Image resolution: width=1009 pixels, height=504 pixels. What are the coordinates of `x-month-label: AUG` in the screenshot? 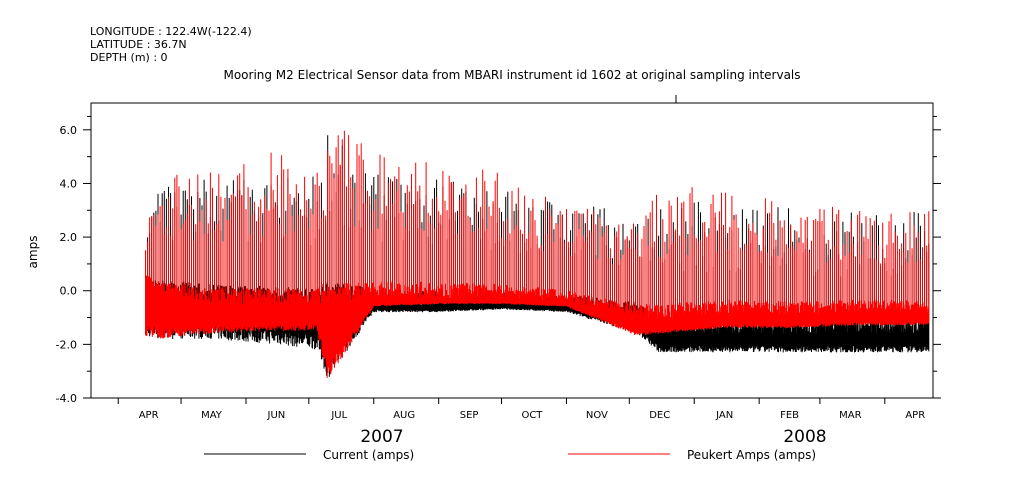 It's located at (404, 415).